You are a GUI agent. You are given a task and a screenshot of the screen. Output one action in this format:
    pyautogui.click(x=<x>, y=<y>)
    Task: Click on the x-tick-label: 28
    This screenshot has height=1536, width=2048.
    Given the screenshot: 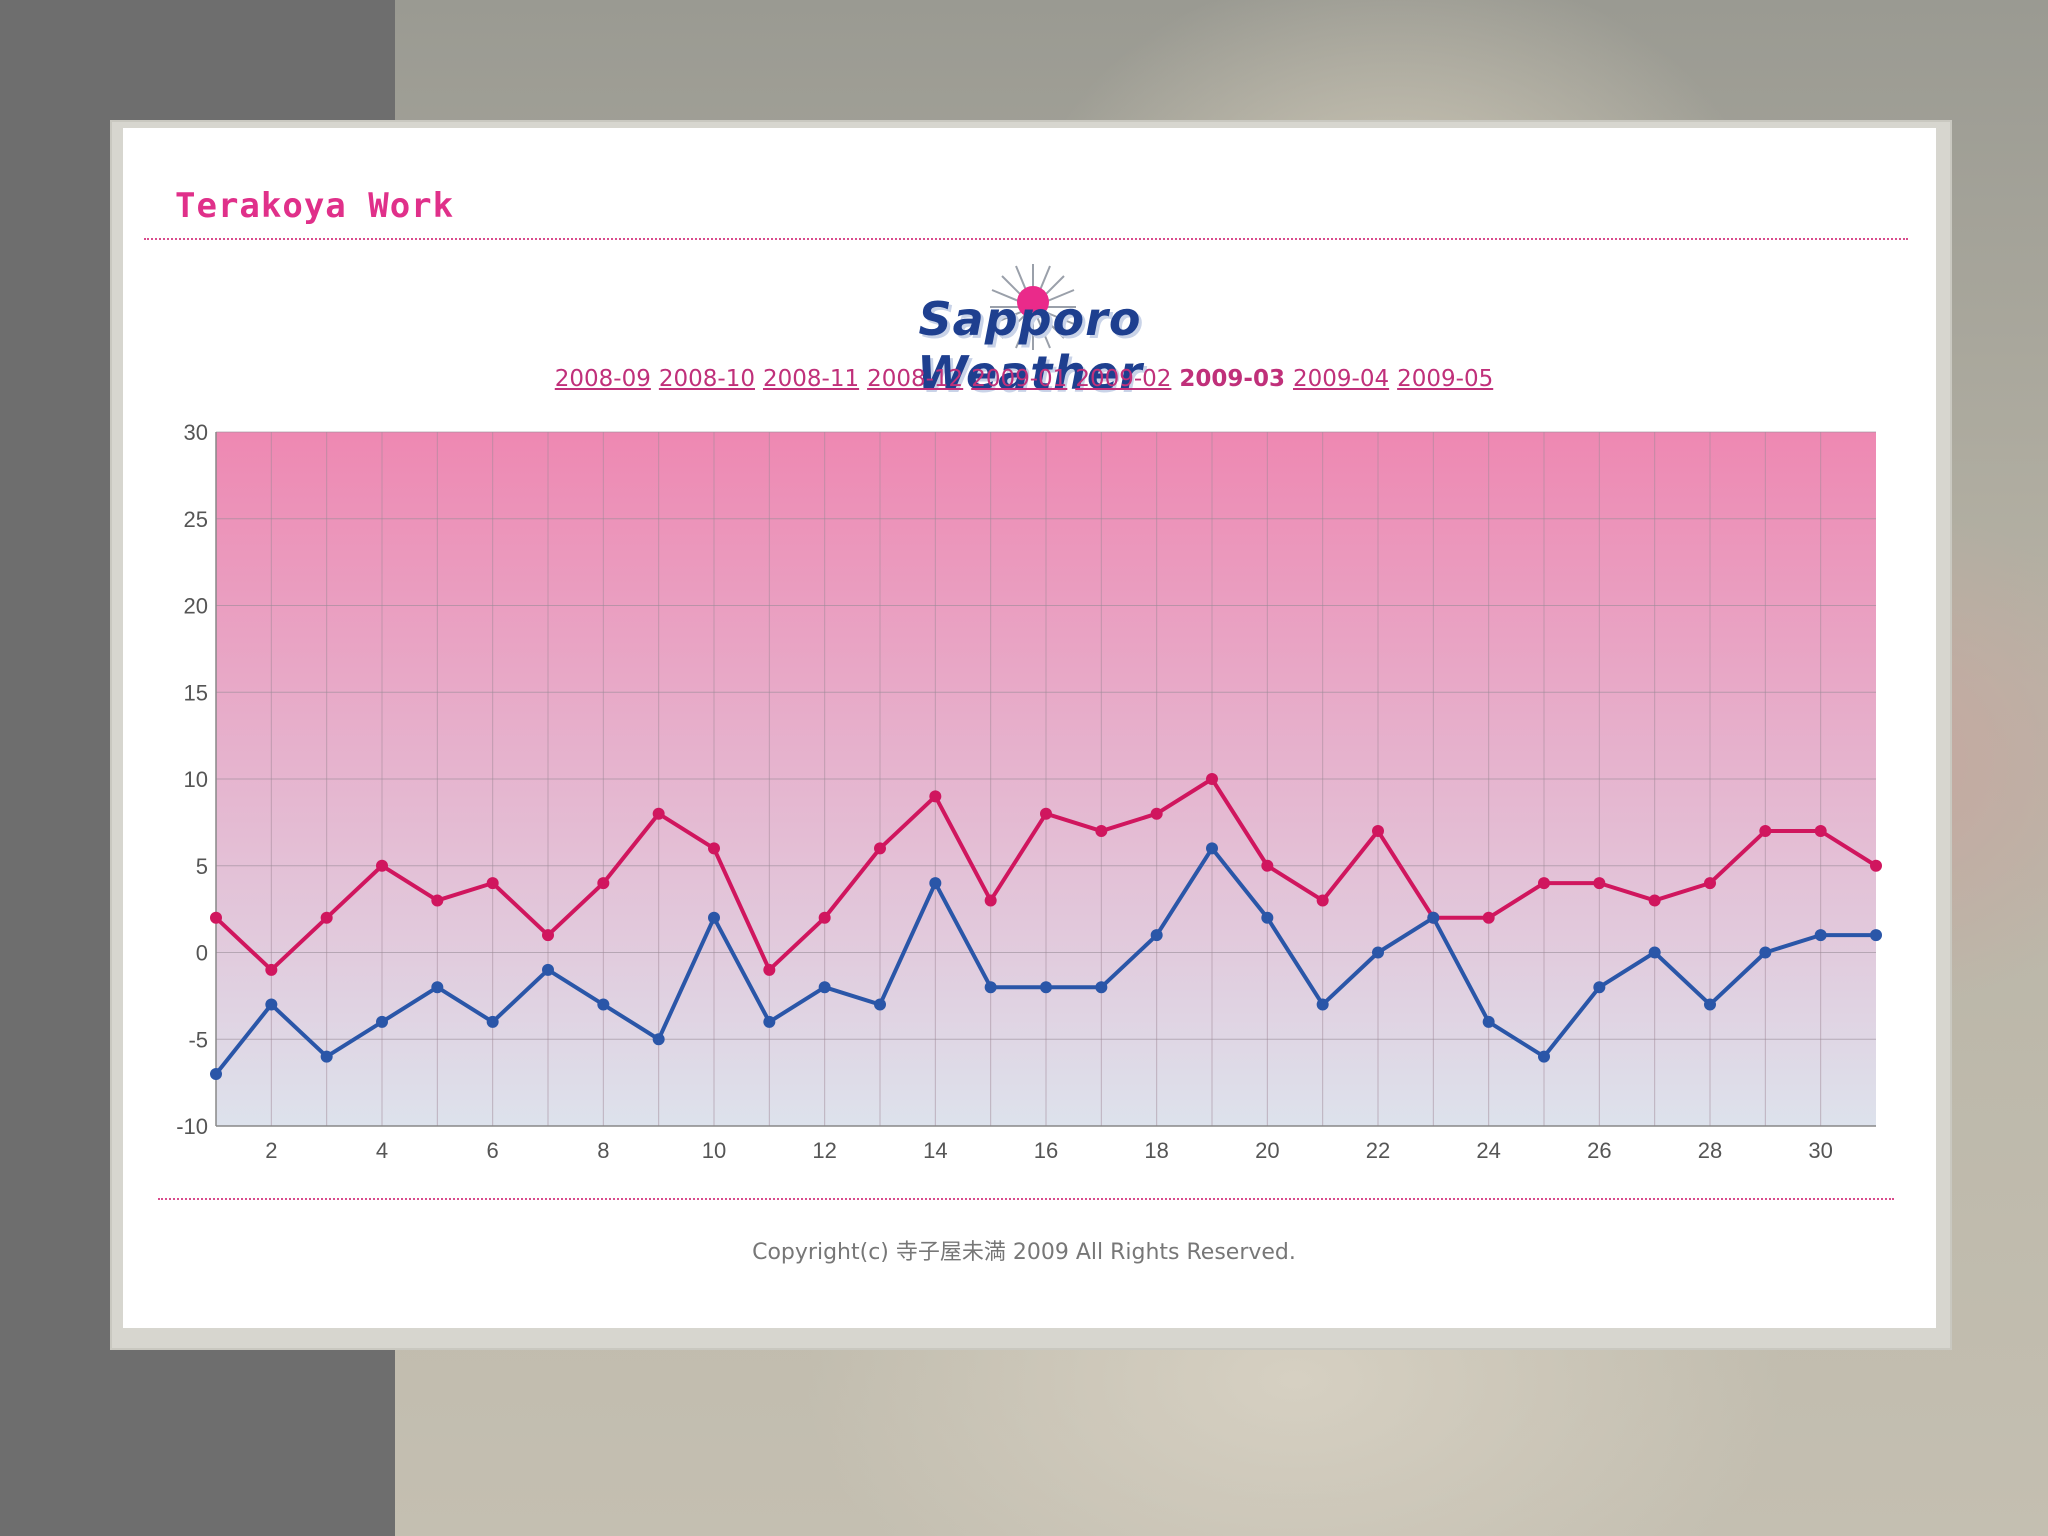 What is the action you would take?
    pyautogui.click(x=1710, y=1150)
    